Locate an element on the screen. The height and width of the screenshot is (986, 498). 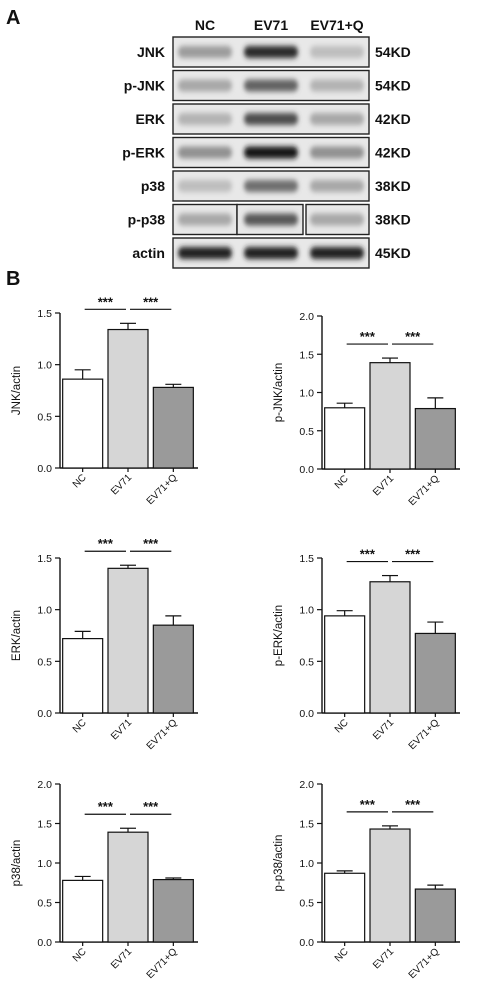
blot-protein-label: ERK is located at coordinates (150, 119).